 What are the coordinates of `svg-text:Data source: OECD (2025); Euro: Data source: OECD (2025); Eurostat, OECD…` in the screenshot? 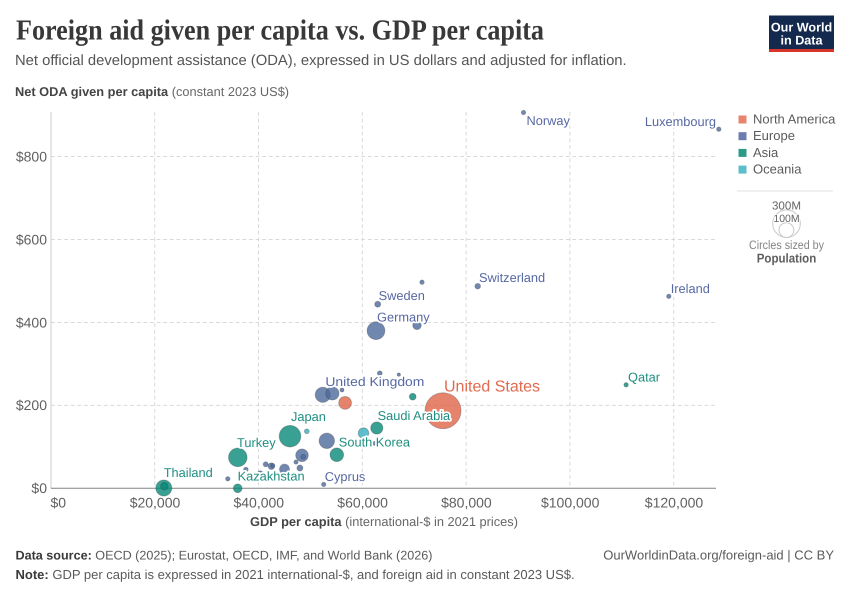 It's located at (224, 556).